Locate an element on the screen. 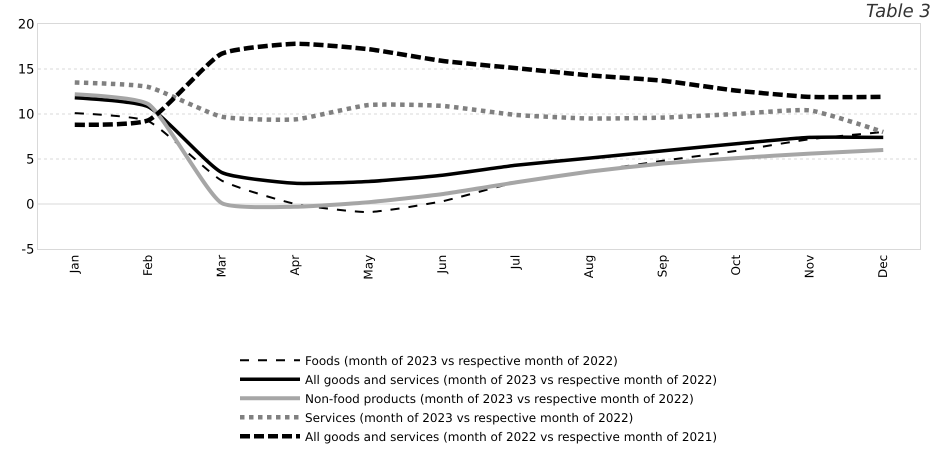  x-tick-label: Apr is located at coordinates (295, 265).